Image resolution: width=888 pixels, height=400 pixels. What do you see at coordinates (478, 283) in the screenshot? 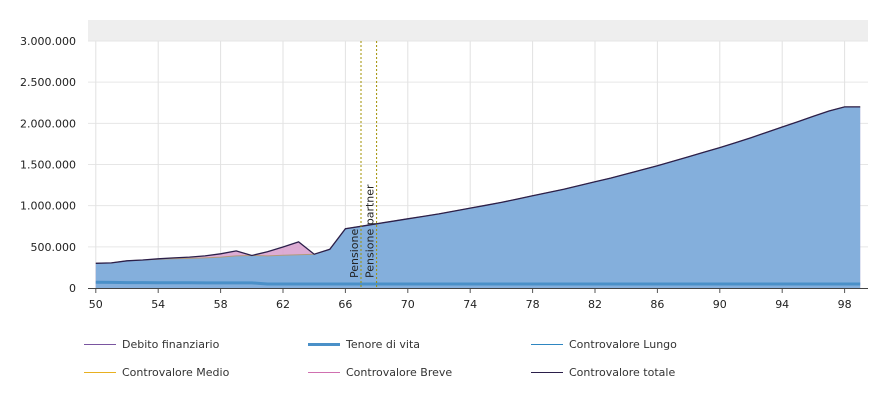
I see `line-tenore-di-vita` at bounding box center [478, 283].